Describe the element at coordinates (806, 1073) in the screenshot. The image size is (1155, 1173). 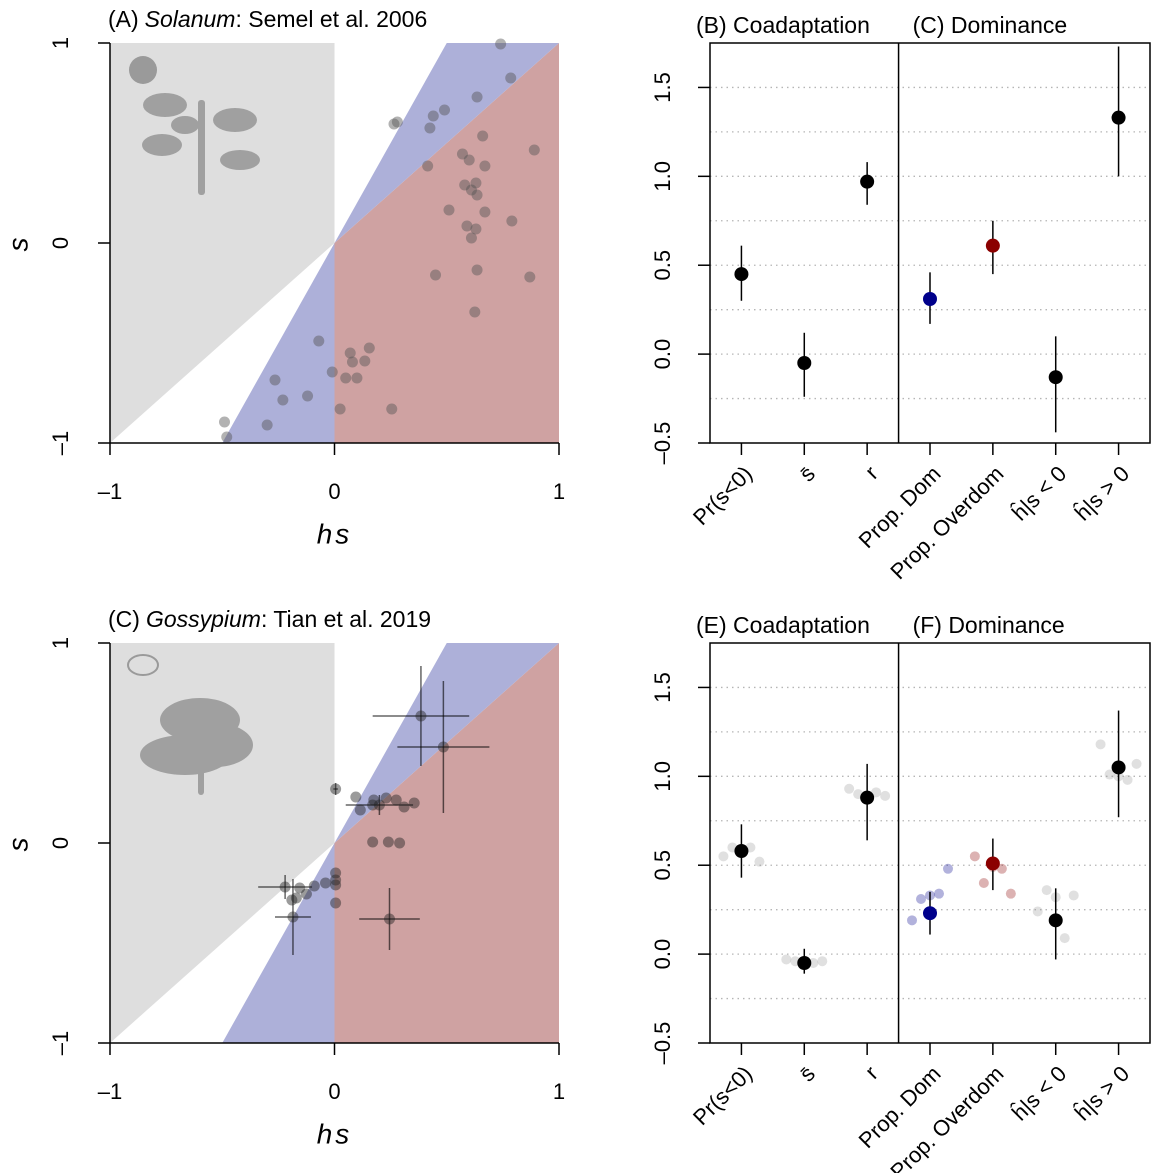
I see `x-tick-label: s̄` at that location.